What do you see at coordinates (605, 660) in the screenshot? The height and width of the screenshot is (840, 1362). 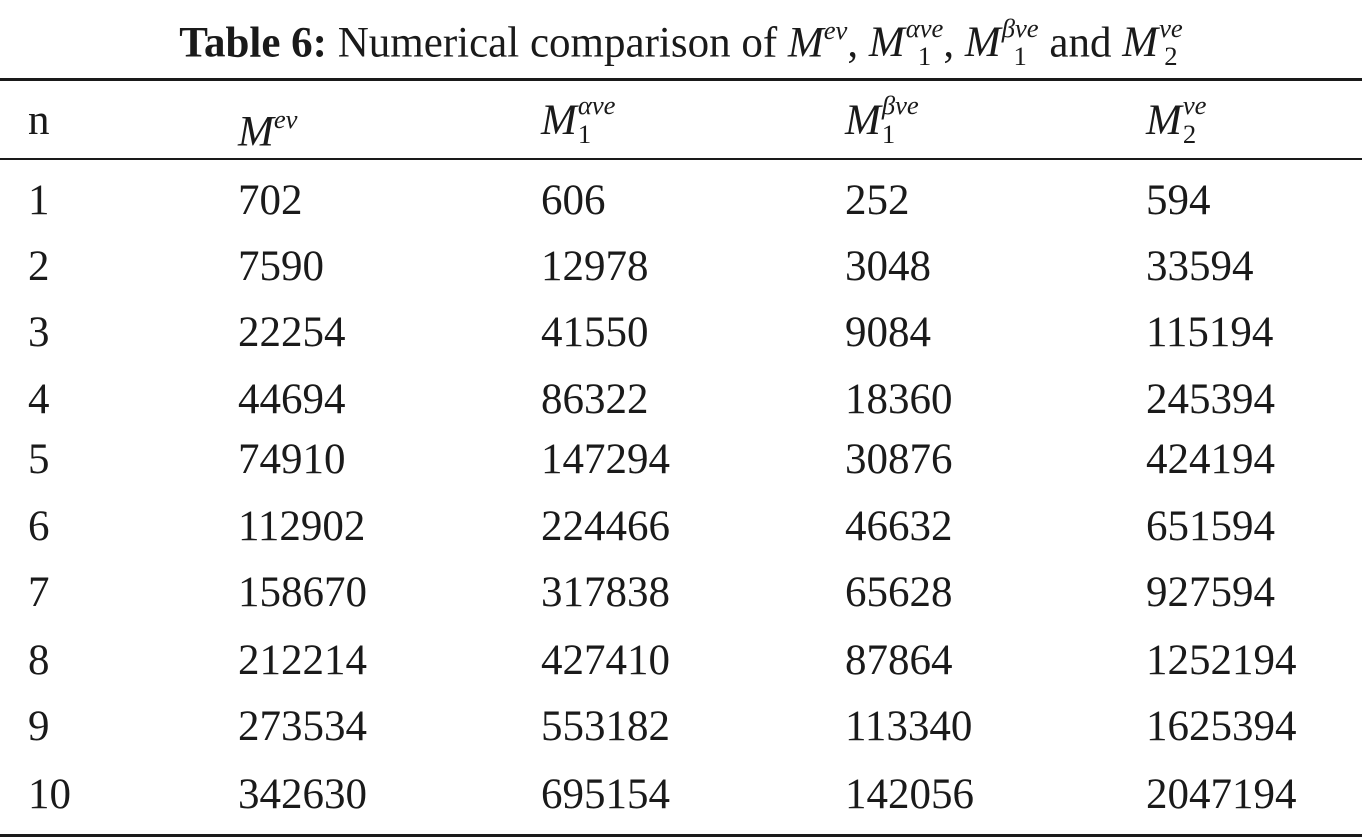 I see `cell-m1-alpha: 427410` at bounding box center [605, 660].